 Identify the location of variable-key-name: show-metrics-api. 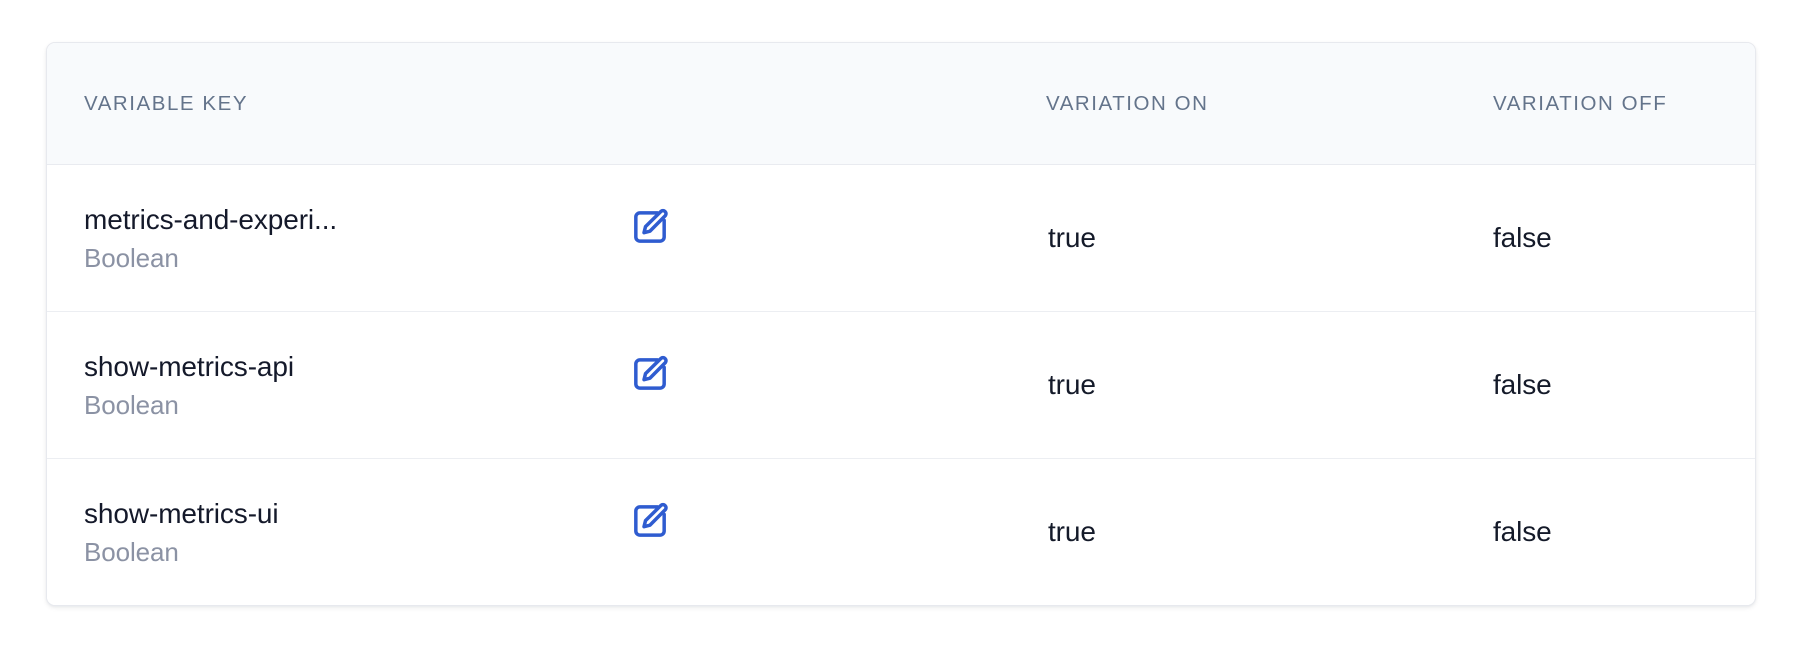
(189, 366).